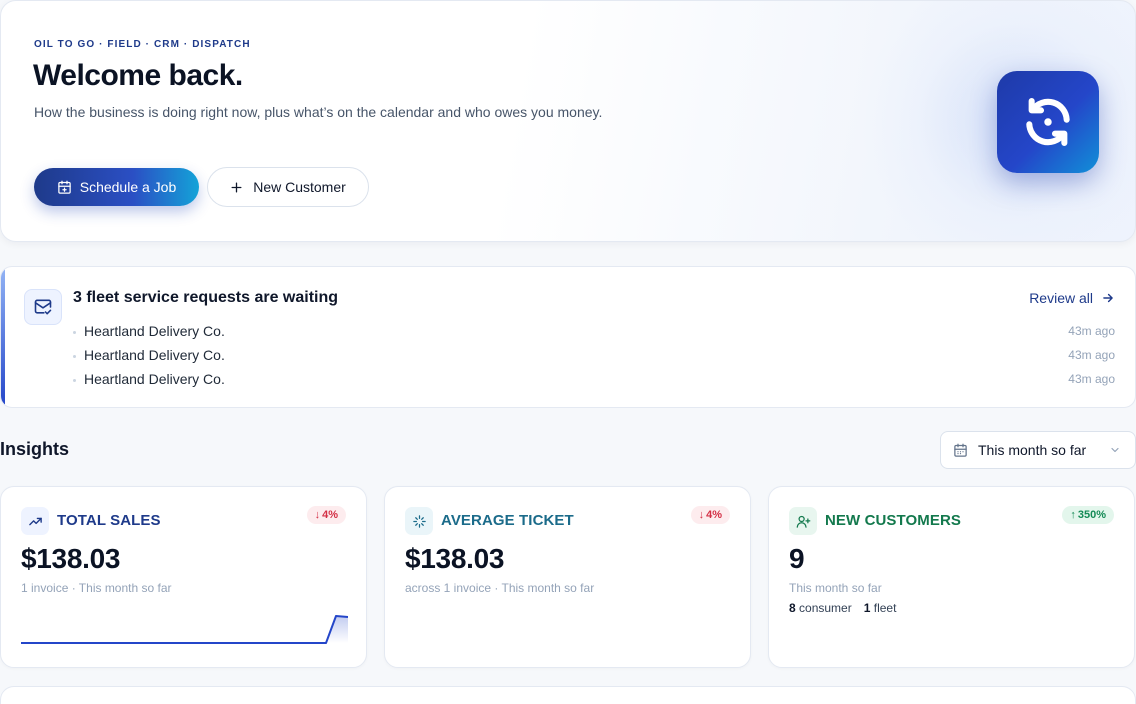 The width and height of the screenshot is (1136, 704). What do you see at coordinates (835, 588) in the screenshot?
I see `new-customers-sub: This month so far` at bounding box center [835, 588].